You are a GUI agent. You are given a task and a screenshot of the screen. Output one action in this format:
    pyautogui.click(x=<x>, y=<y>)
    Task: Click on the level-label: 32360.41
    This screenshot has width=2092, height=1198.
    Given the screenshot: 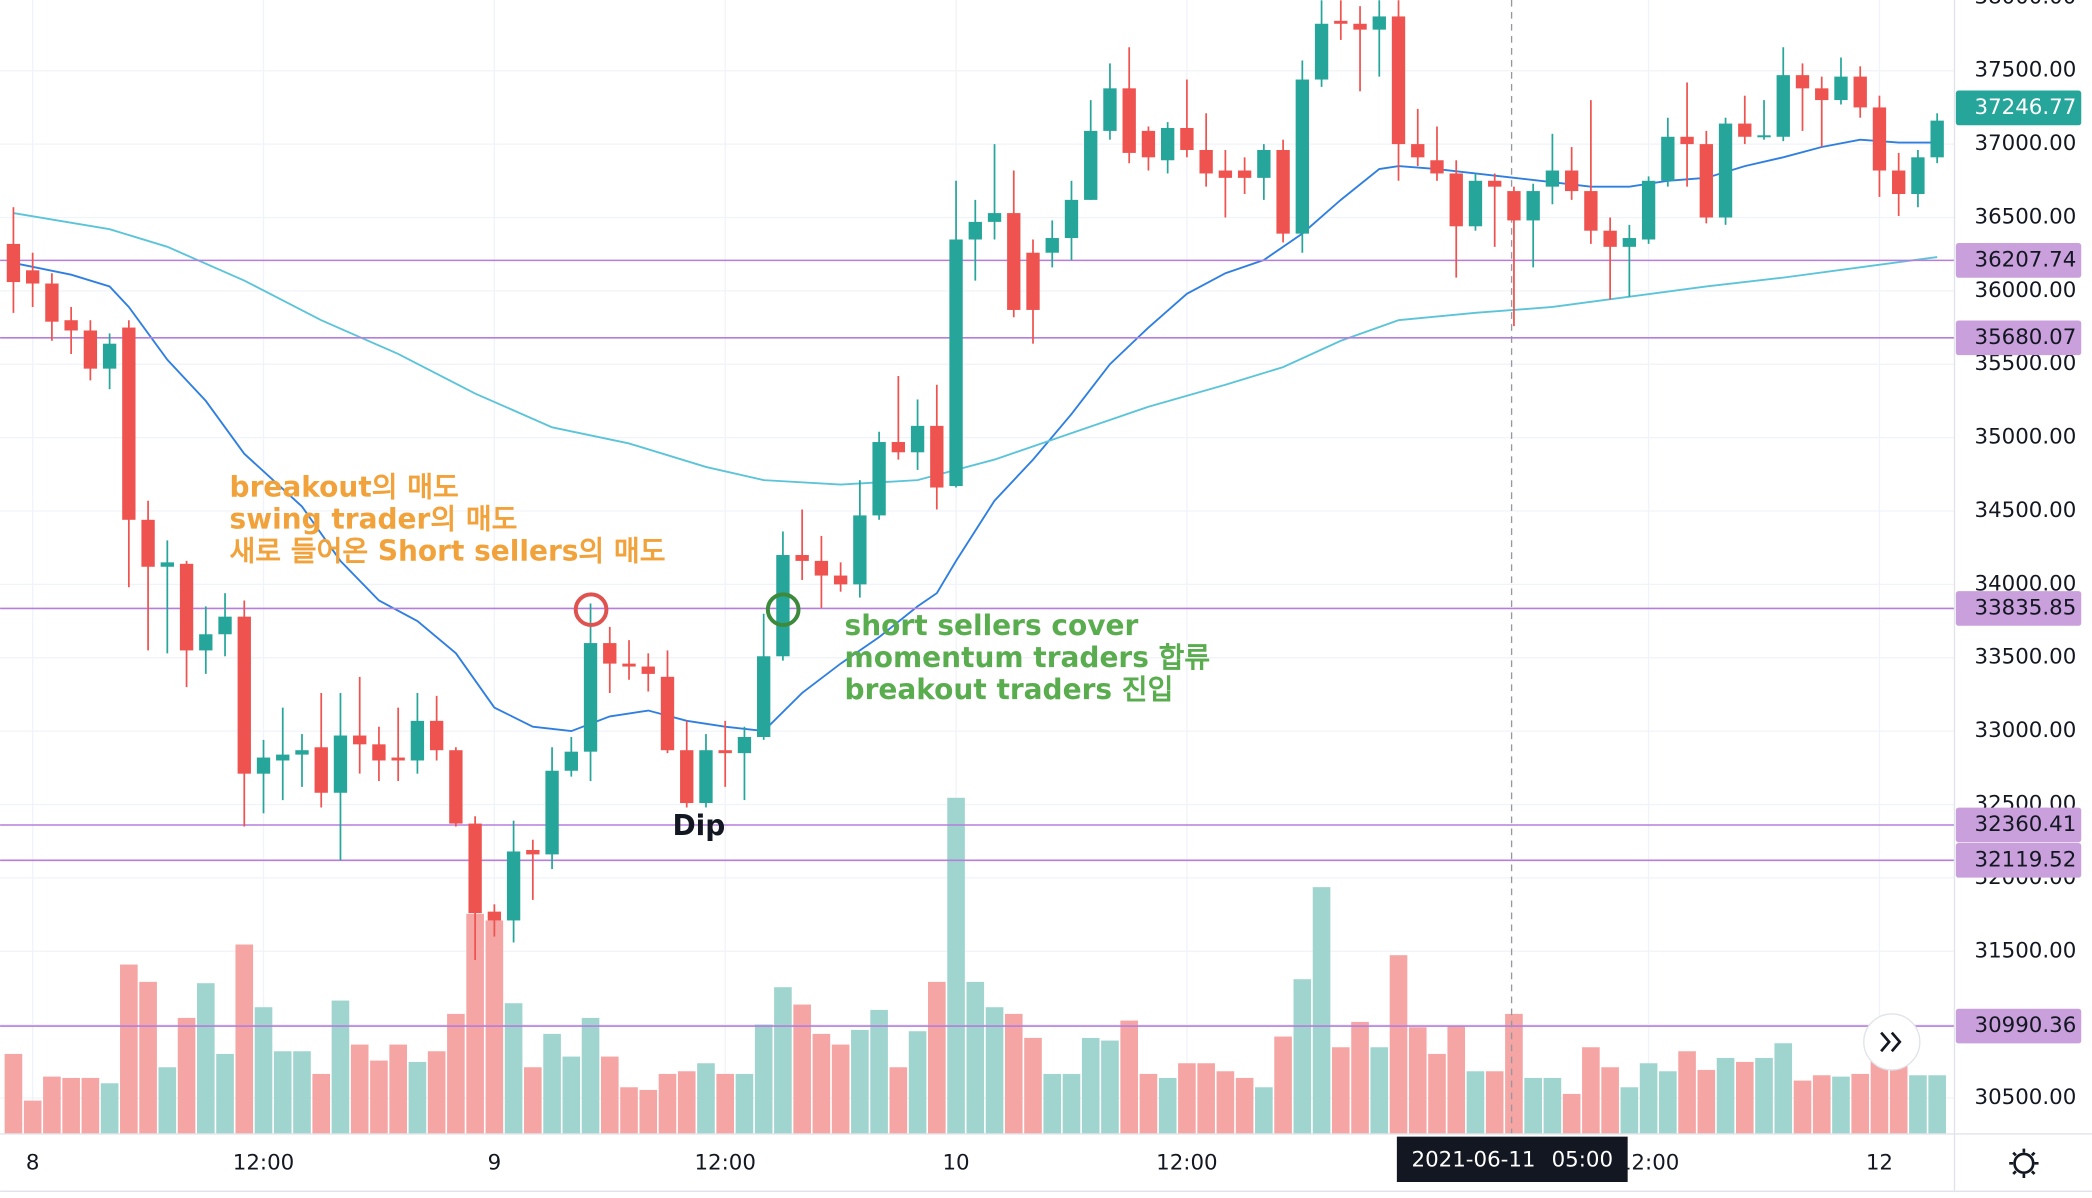 What is the action you would take?
    pyautogui.click(x=2026, y=824)
    